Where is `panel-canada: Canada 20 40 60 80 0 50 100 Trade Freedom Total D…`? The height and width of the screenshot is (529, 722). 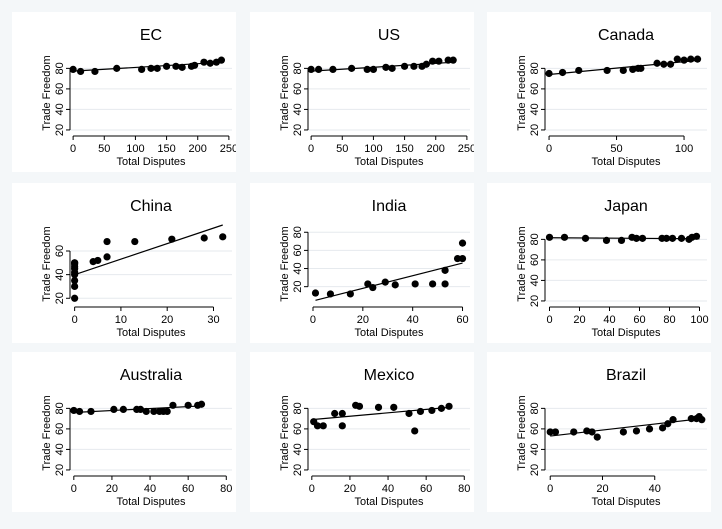 panel-canada: Canada 20 40 60 80 0 50 100 Trade Freedom Total D… is located at coordinates (599, 92).